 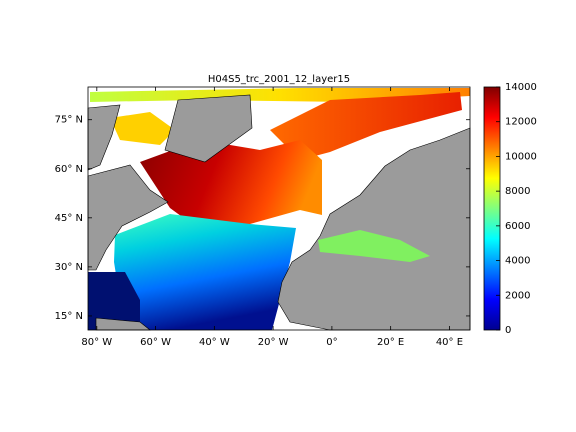 I want to click on subtropical-field, so click(x=205, y=272).